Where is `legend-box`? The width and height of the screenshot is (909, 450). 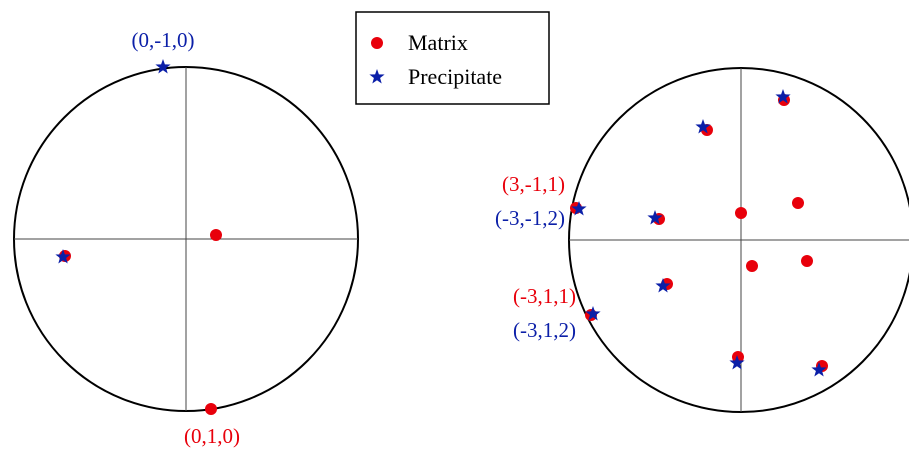
legend-box is located at coordinates (452, 58).